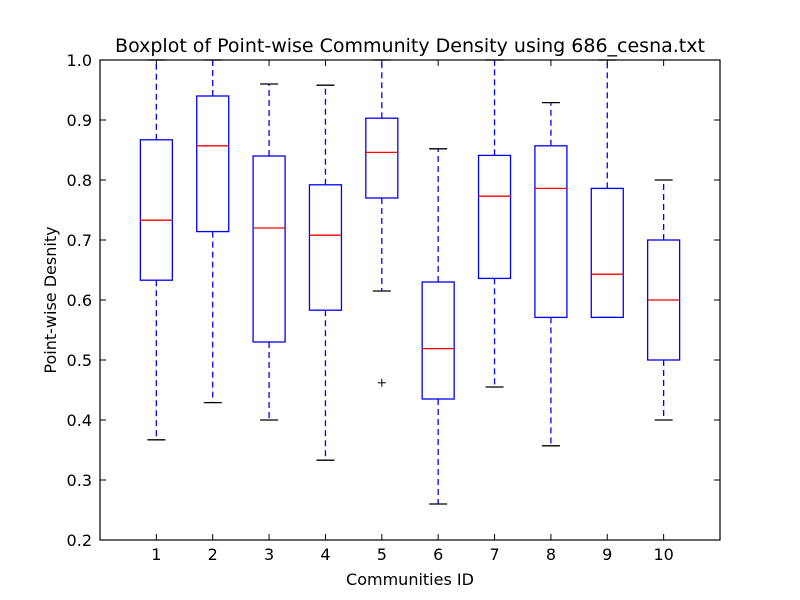 This screenshot has height=600, width=800. I want to click on y-tick-label: 0.2, so click(79, 540).